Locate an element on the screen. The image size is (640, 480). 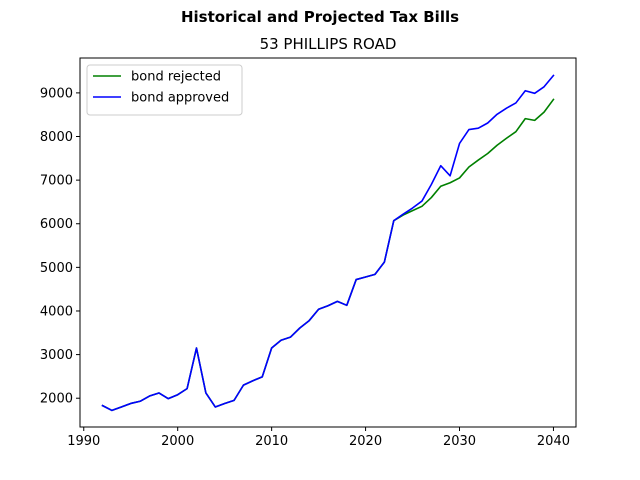
y-tick-label-5: 7000 is located at coordinates (56, 181).